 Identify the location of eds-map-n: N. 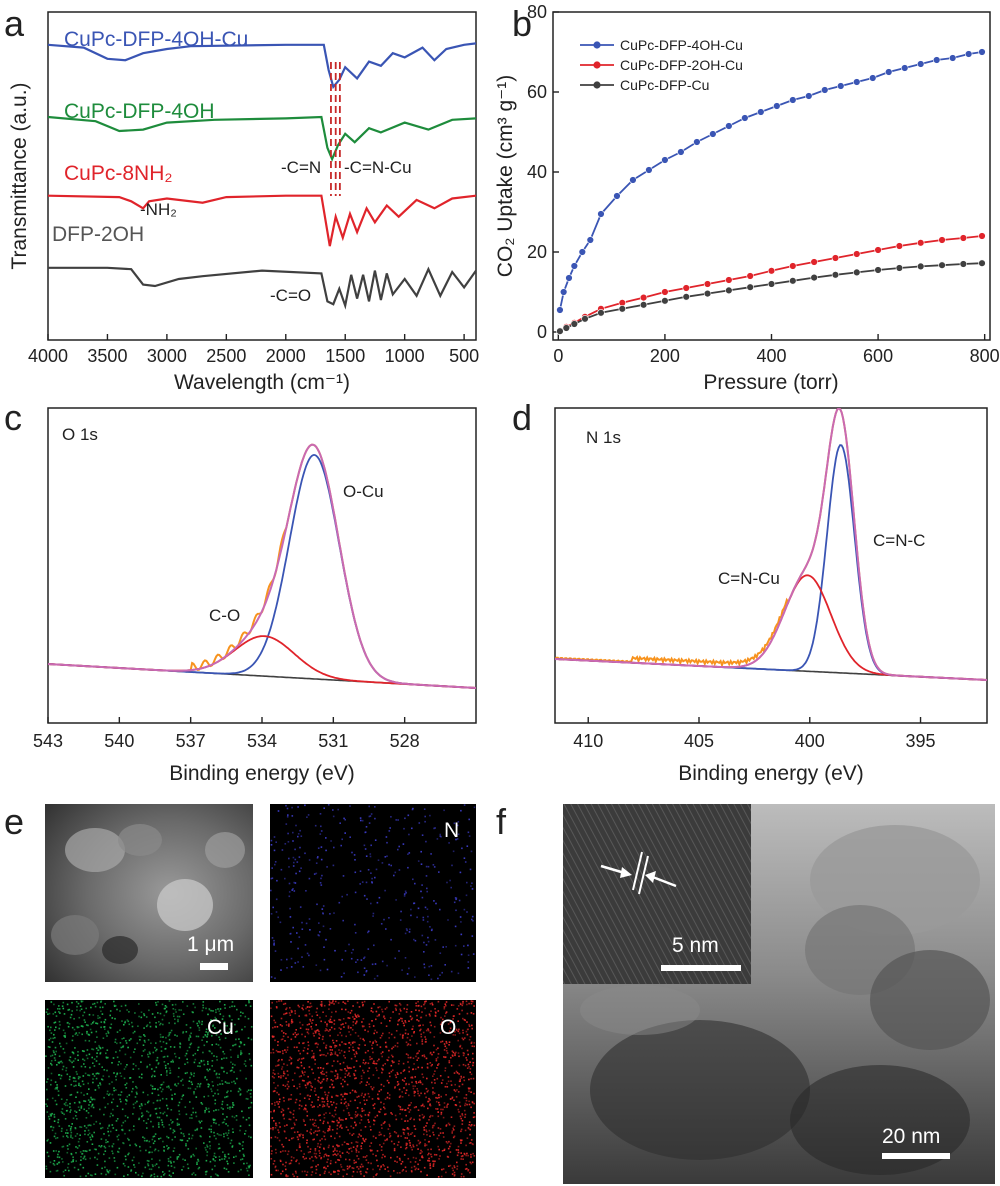
(373, 893).